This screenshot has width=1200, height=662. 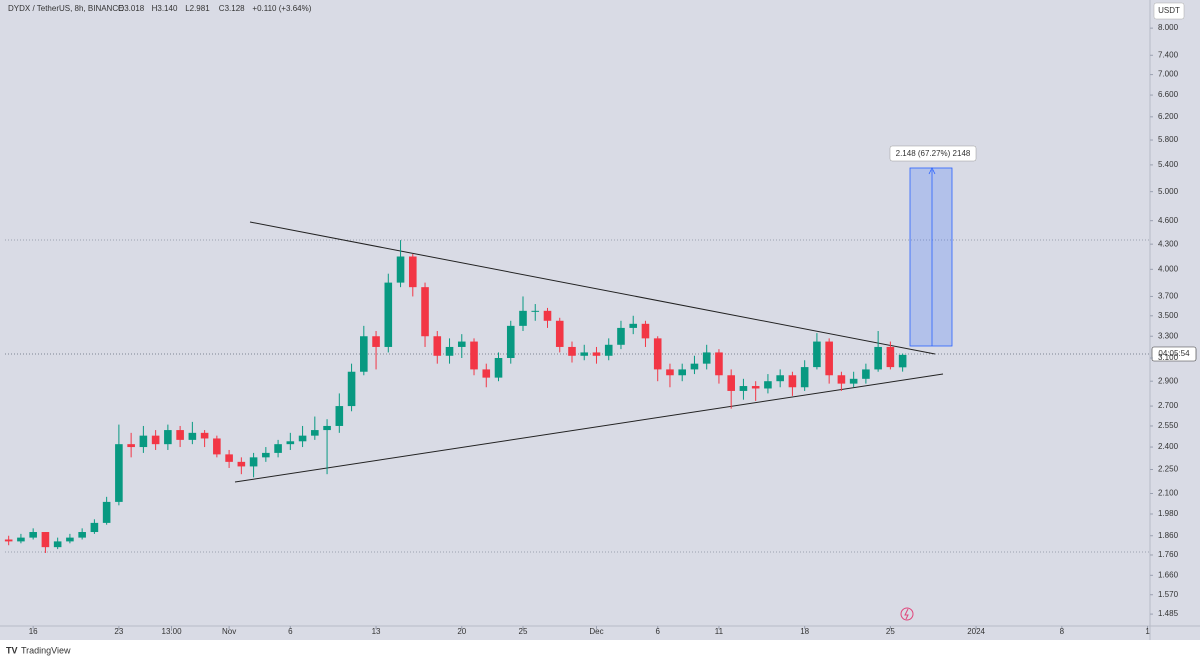 I want to click on measure-label-box, so click(x=933, y=153).